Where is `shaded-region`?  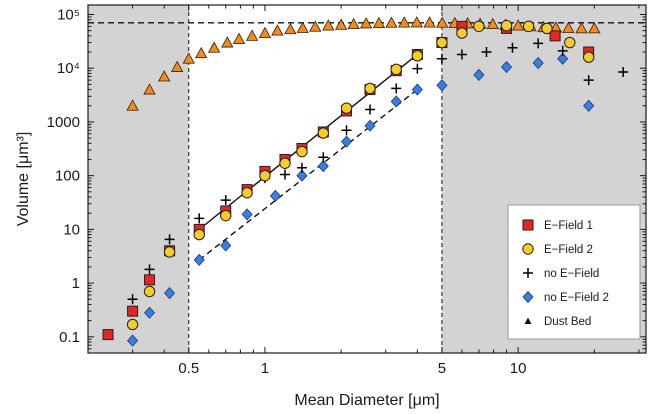 shaded-region is located at coordinates (138, 179).